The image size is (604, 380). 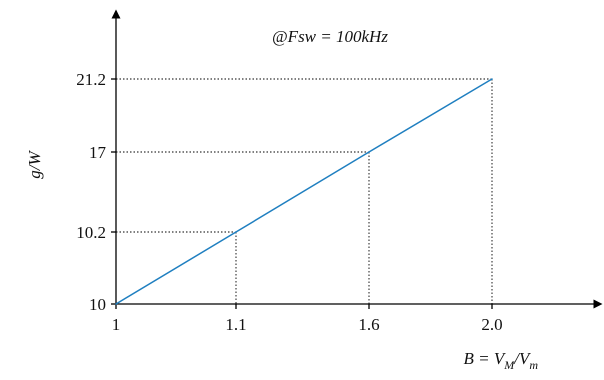 What do you see at coordinates (98, 152) in the screenshot?
I see `y-tick-label: 17` at bounding box center [98, 152].